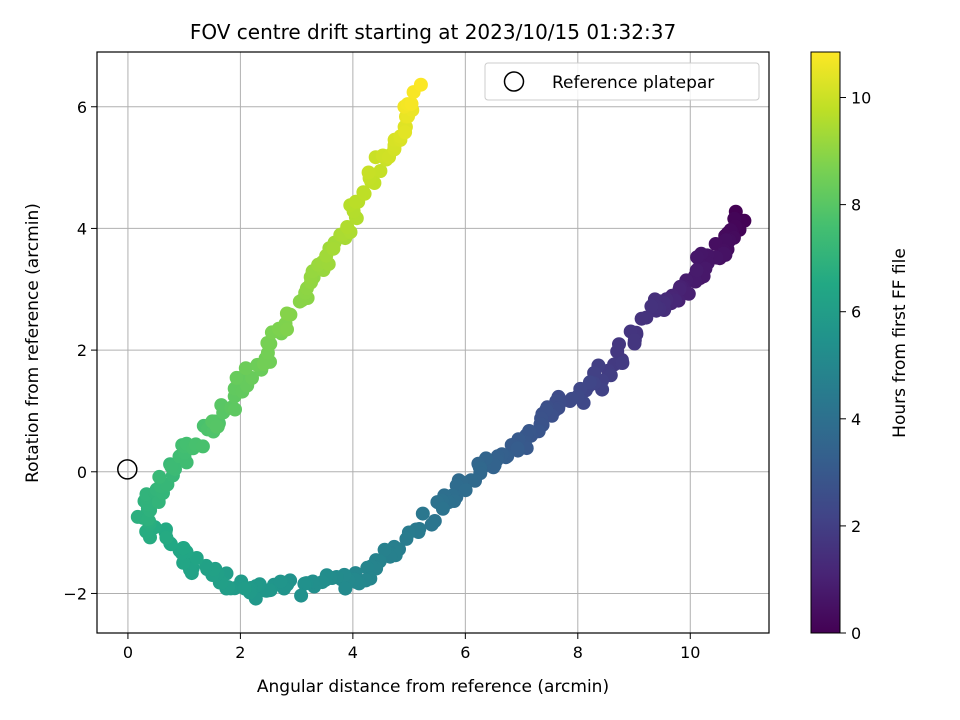 The width and height of the screenshot is (960, 720). What do you see at coordinates (856, 312) in the screenshot?
I see `colorbar-tick-label: 6` at bounding box center [856, 312].